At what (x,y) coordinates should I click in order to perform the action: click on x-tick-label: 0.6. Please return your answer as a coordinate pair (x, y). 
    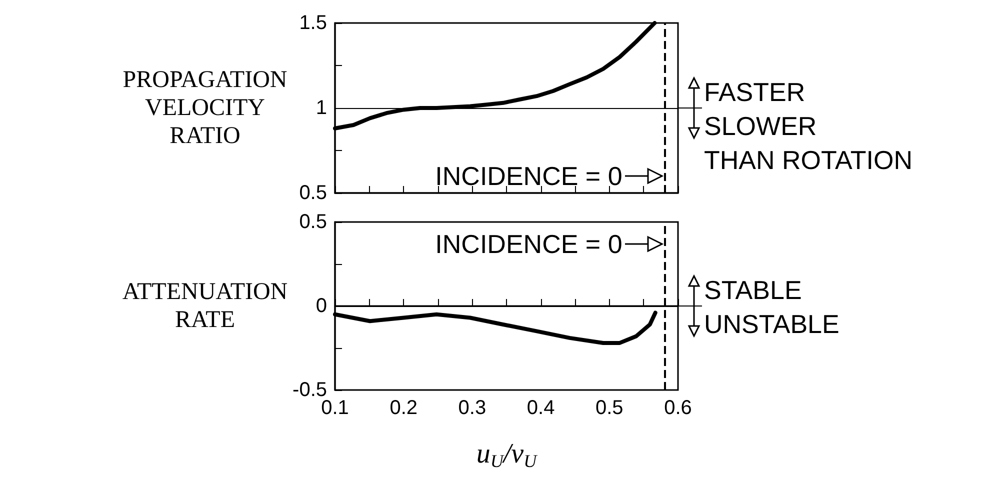
    Looking at the image, I should click on (678, 408).